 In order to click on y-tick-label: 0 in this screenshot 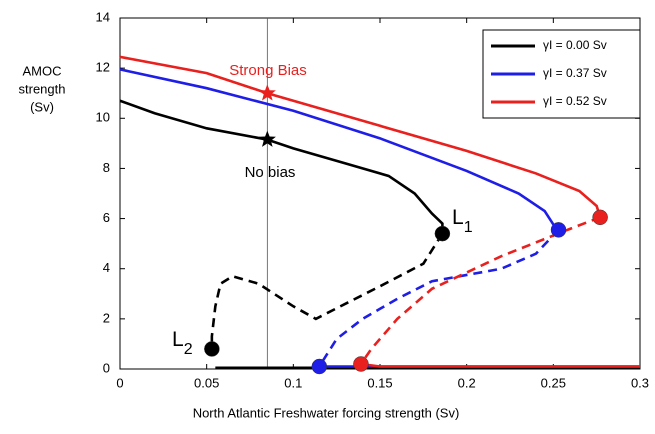, I will do `click(106, 367)`.